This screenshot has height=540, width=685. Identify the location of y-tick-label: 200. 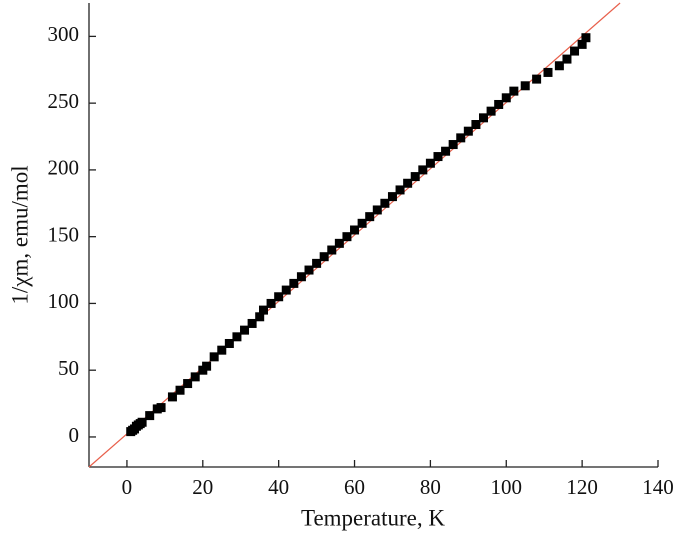
(64, 168).